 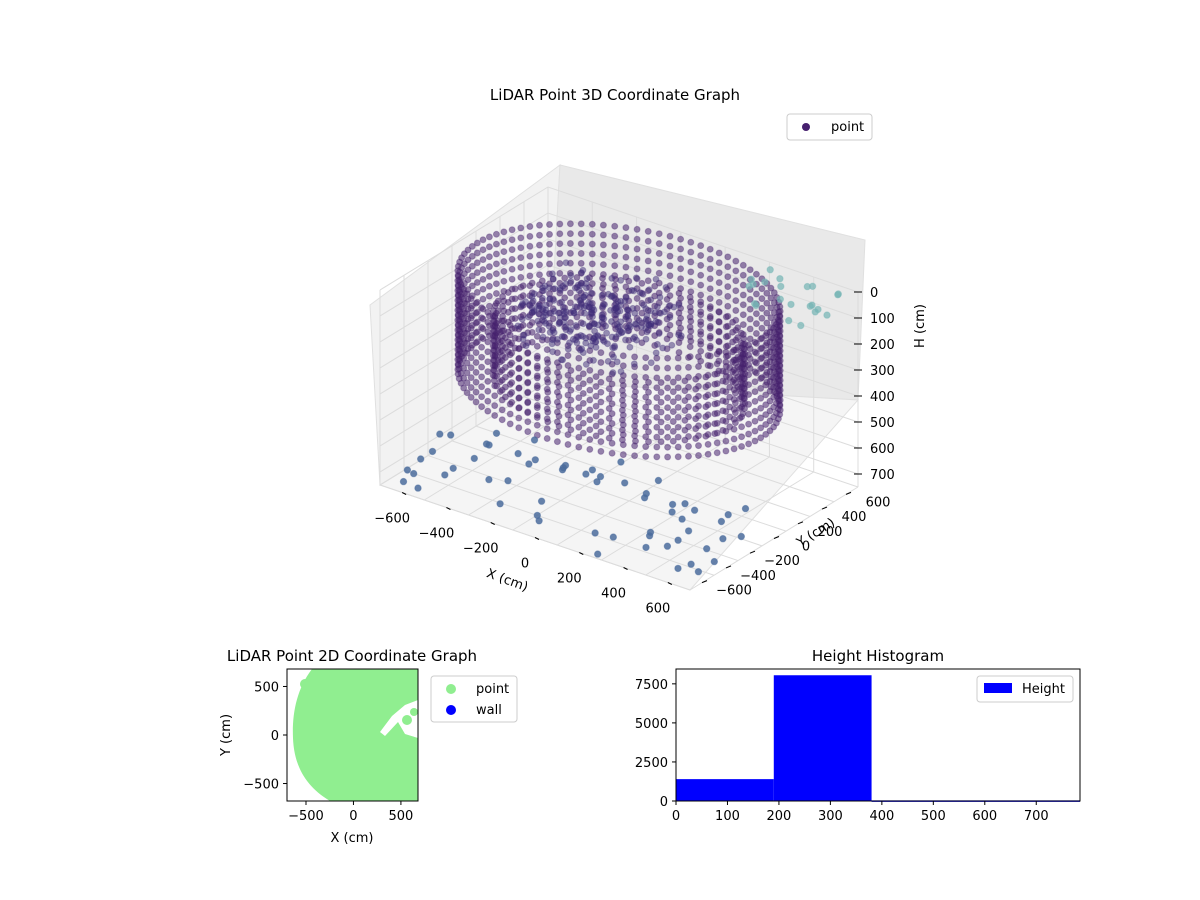 What do you see at coordinates (355, 735) in the screenshot?
I see `point-fill-2d` at bounding box center [355, 735].